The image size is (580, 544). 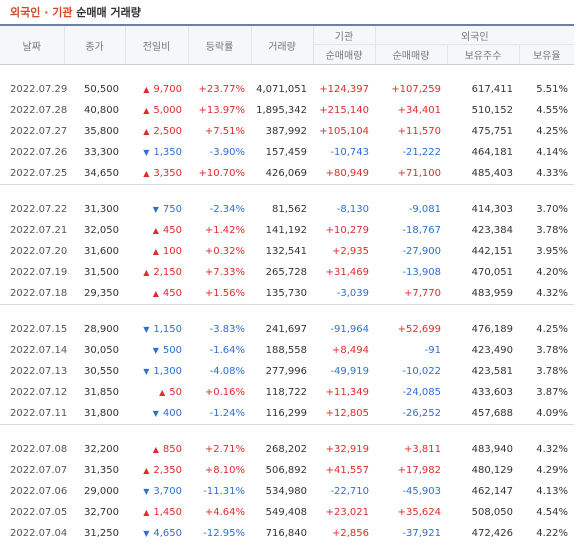 I want to click on change-cell-value: 4,650, so click(x=167, y=533).